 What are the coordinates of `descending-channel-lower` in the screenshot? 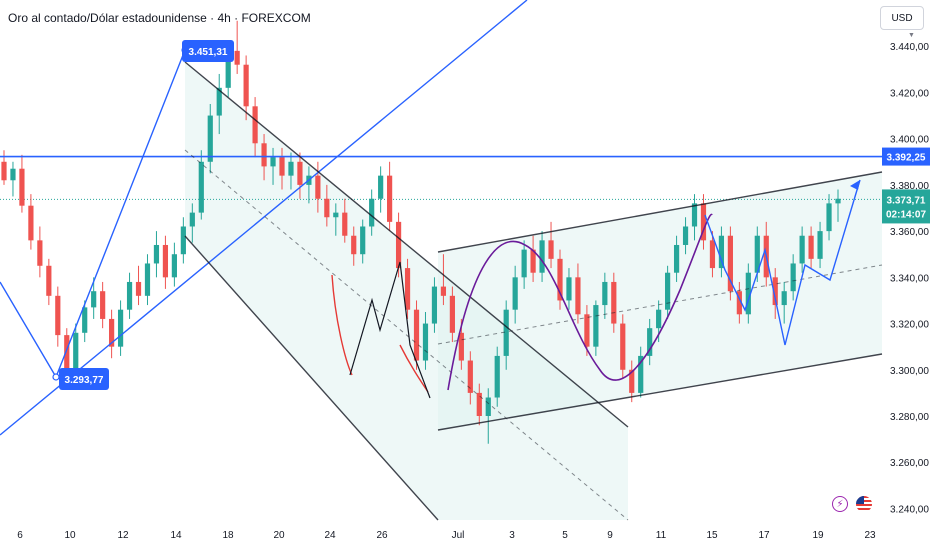 It's located at (311, 378).